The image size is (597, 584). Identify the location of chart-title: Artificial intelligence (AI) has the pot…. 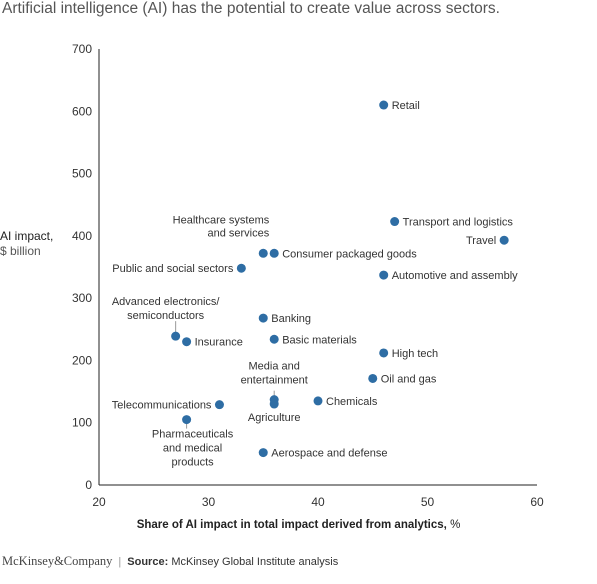
(251, 8).